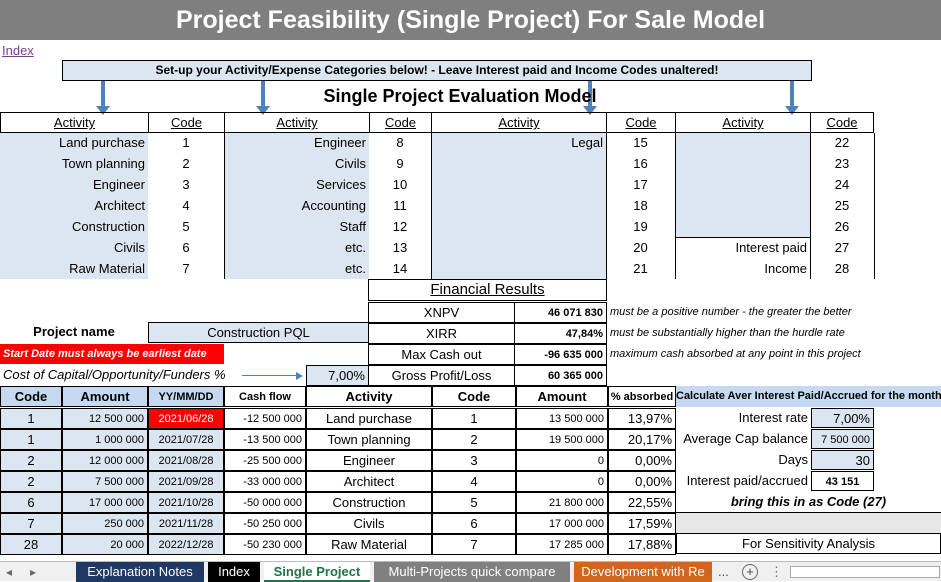 The width and height of the screenshot is (941, 582). Describe the element at coordinates (186, 418) in the screenshot. I see `cashflow-date-cell: 2021/06/28` at that location.